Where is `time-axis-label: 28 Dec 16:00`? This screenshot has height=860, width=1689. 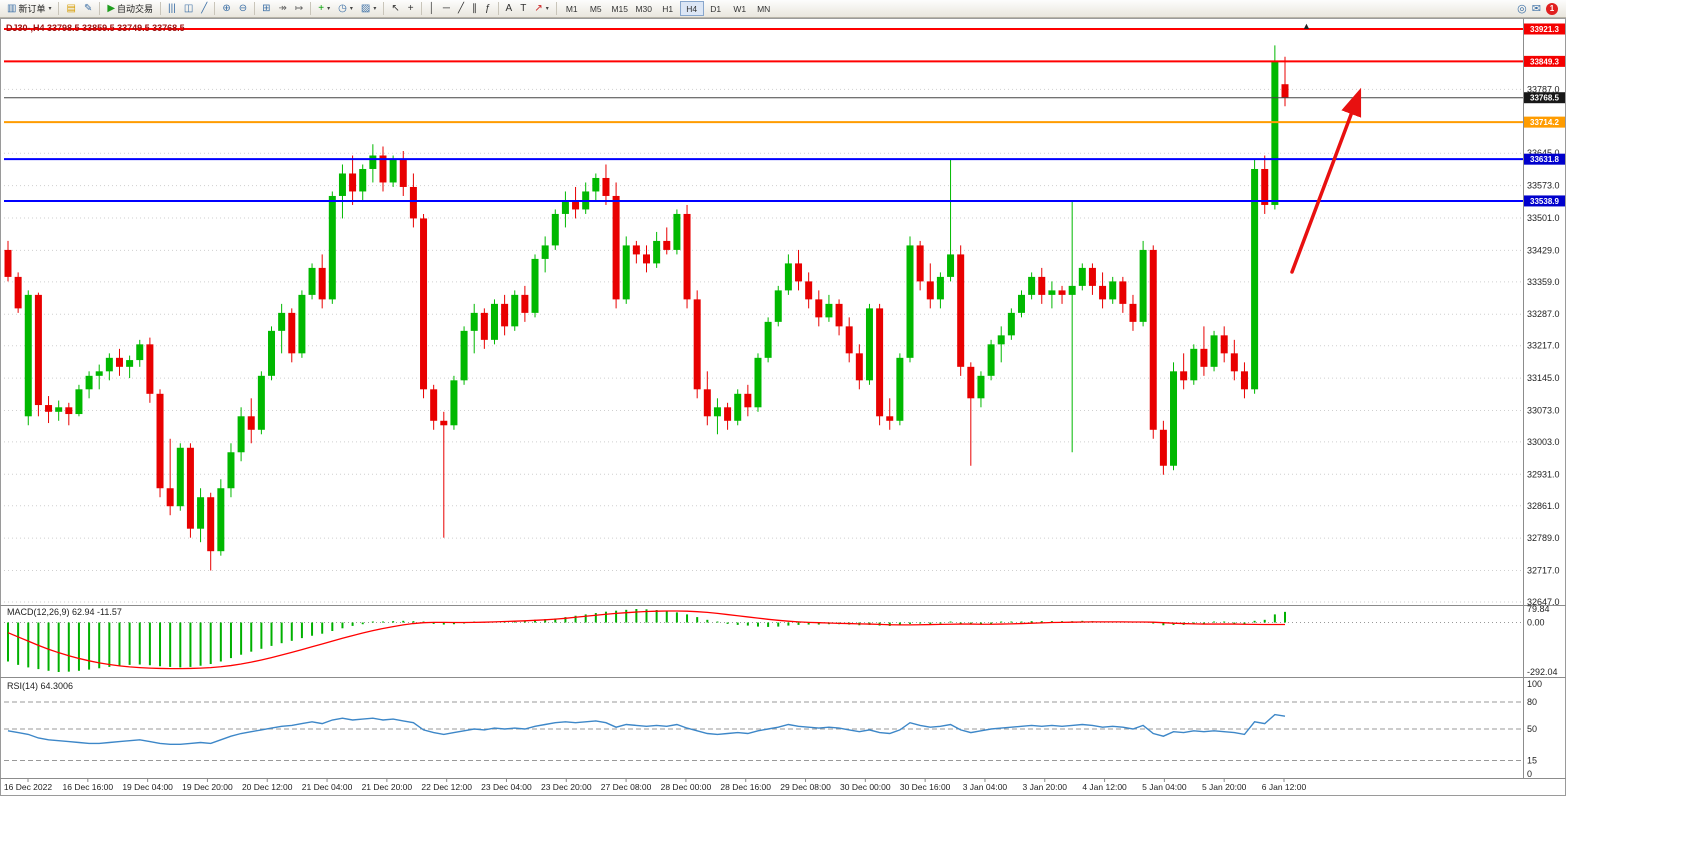
time-axis-label: 28 Dec 16:00 is located at coordinates (745, 787).